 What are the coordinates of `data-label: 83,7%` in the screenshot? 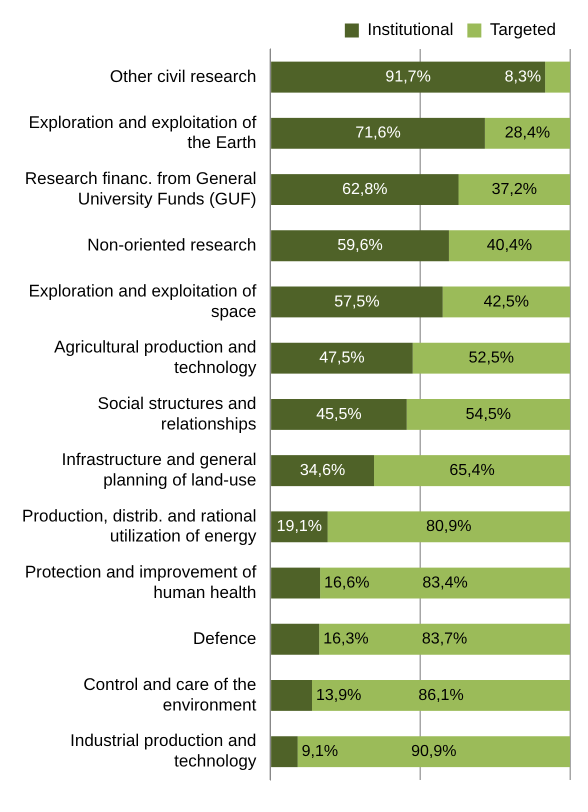 It's located at (445, 639).